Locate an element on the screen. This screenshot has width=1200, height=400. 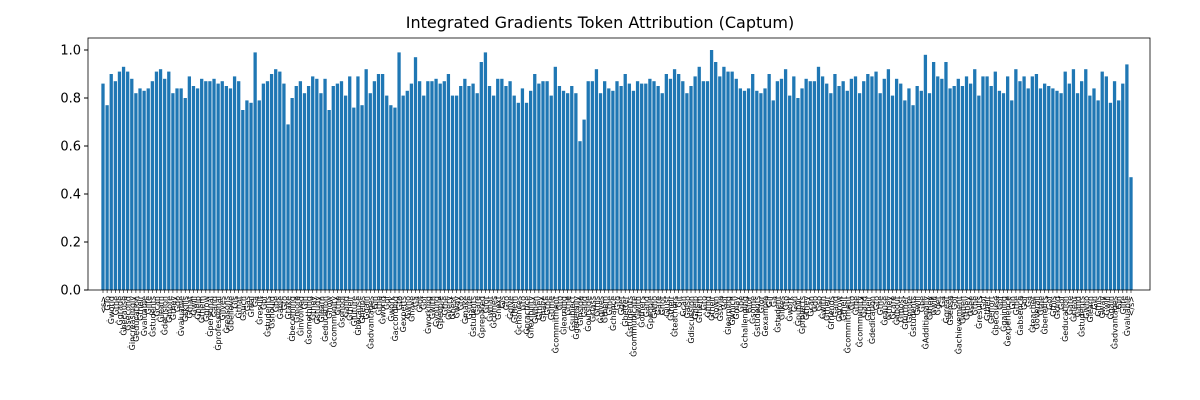
x-tick-label: Ġhelps is located at coordinates (362, 310).